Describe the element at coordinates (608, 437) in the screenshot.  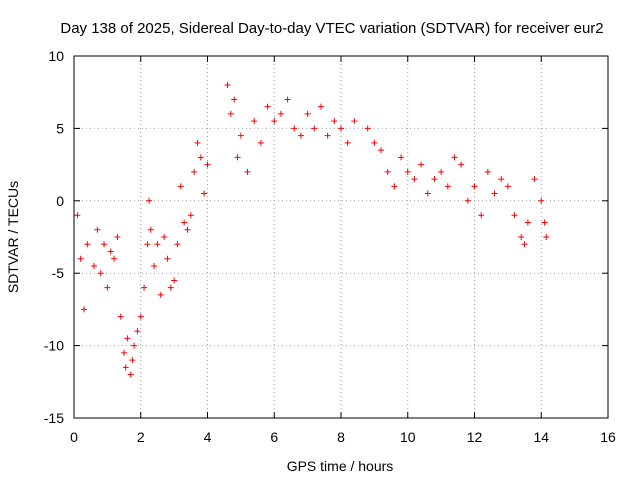
I see `x-tick-label: 16` at that location.